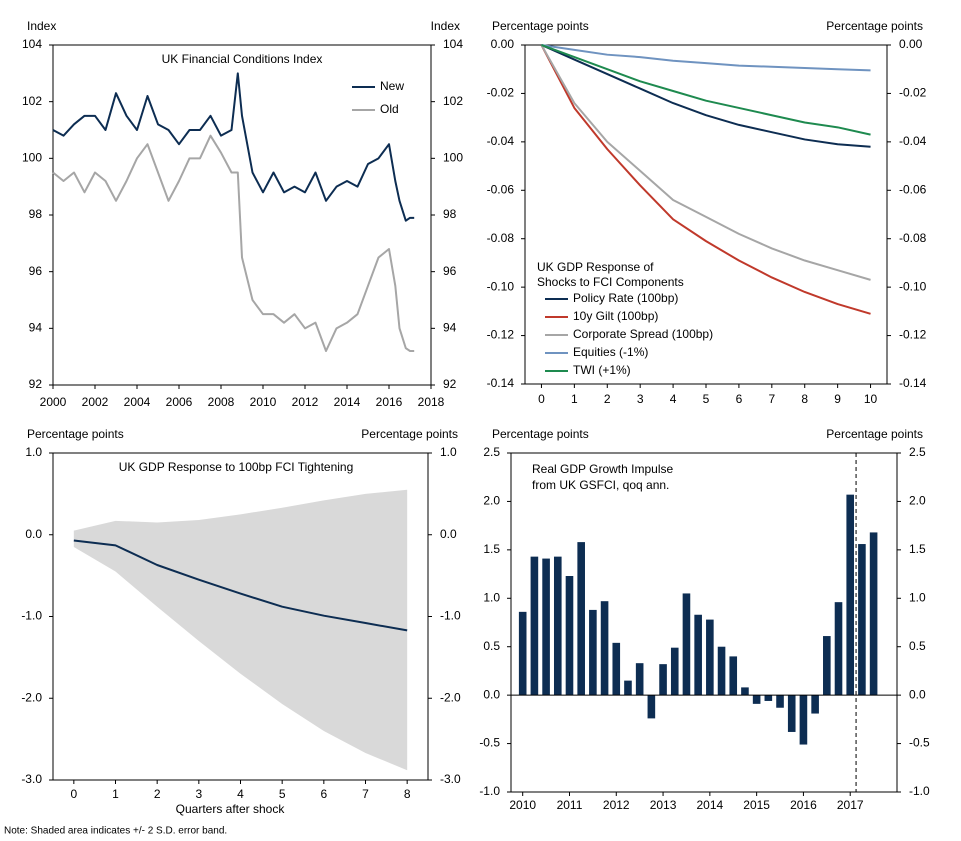  What do you see at coordinates (663, 805) in the screenshot?
I see `x-tick-label: 2013` at bounding box center [663, 805].